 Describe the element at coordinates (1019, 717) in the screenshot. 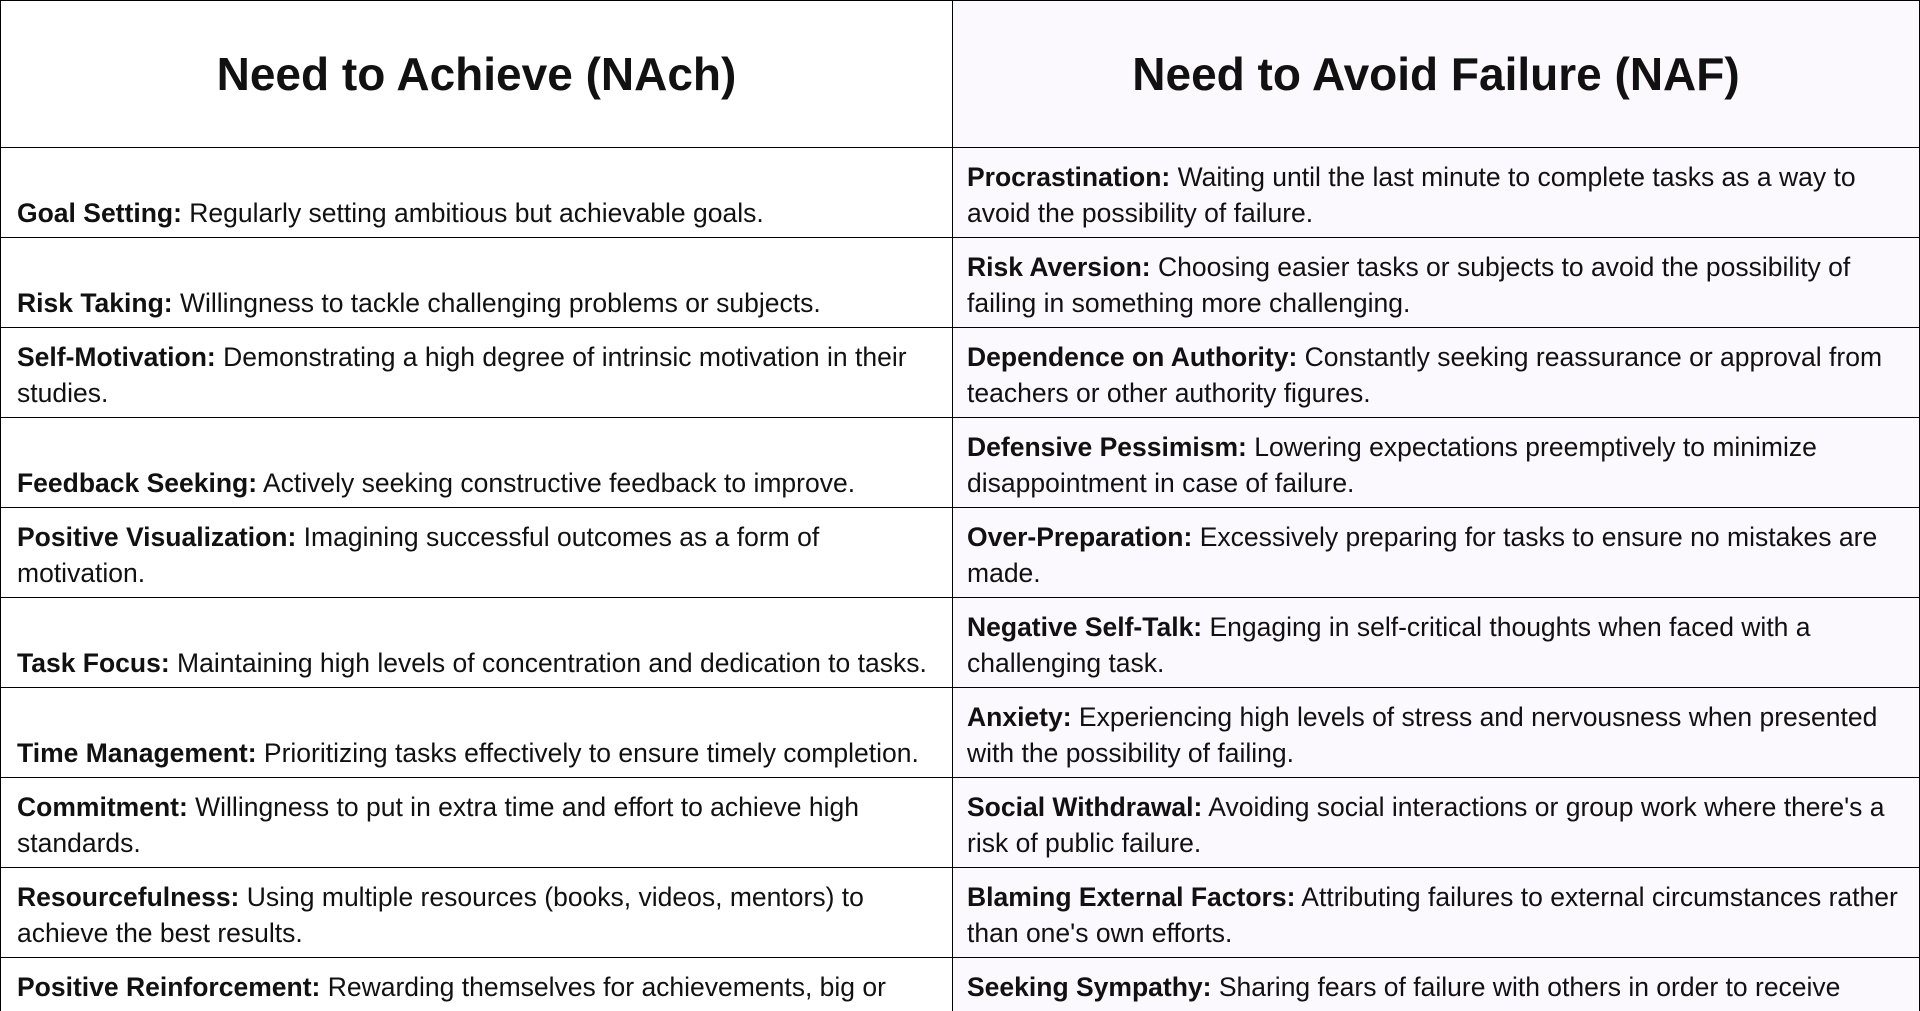

I see `trait-term: Anxiety:` at that location.